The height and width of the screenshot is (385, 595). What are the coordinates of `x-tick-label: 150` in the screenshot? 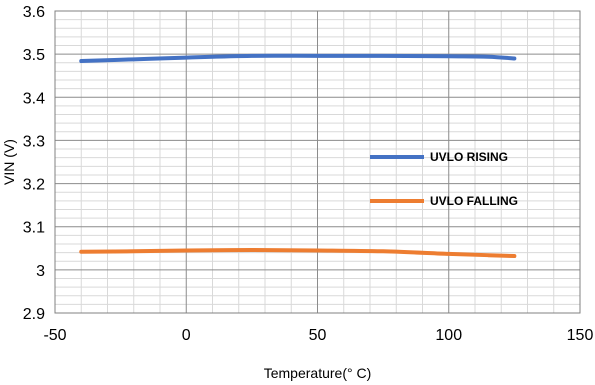 It's located at (580, 335).